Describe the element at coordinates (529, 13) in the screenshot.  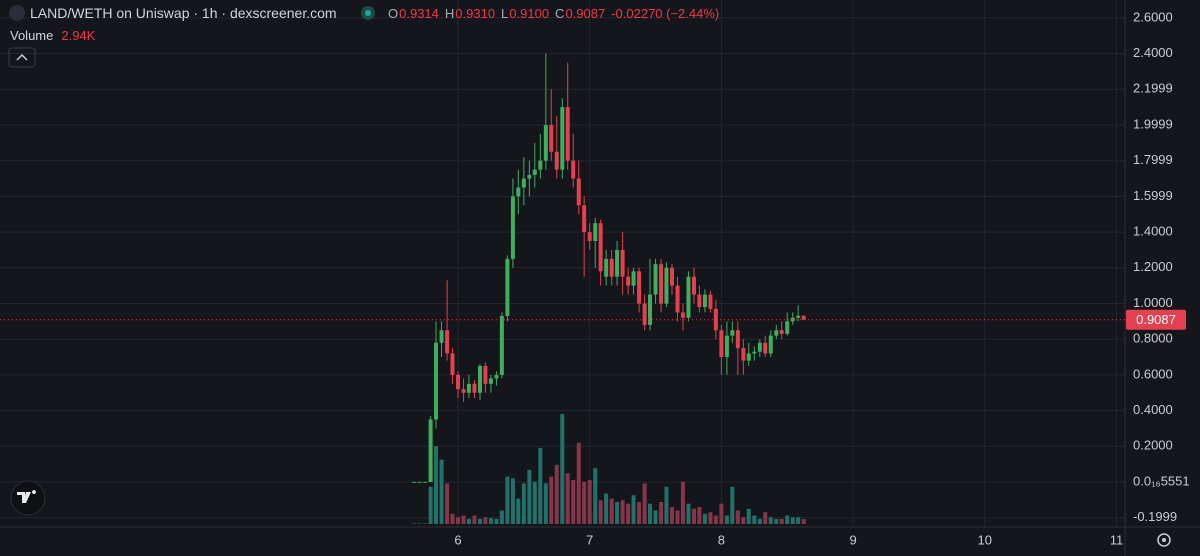
I see `ohlc-value: 0.9100` at that location.